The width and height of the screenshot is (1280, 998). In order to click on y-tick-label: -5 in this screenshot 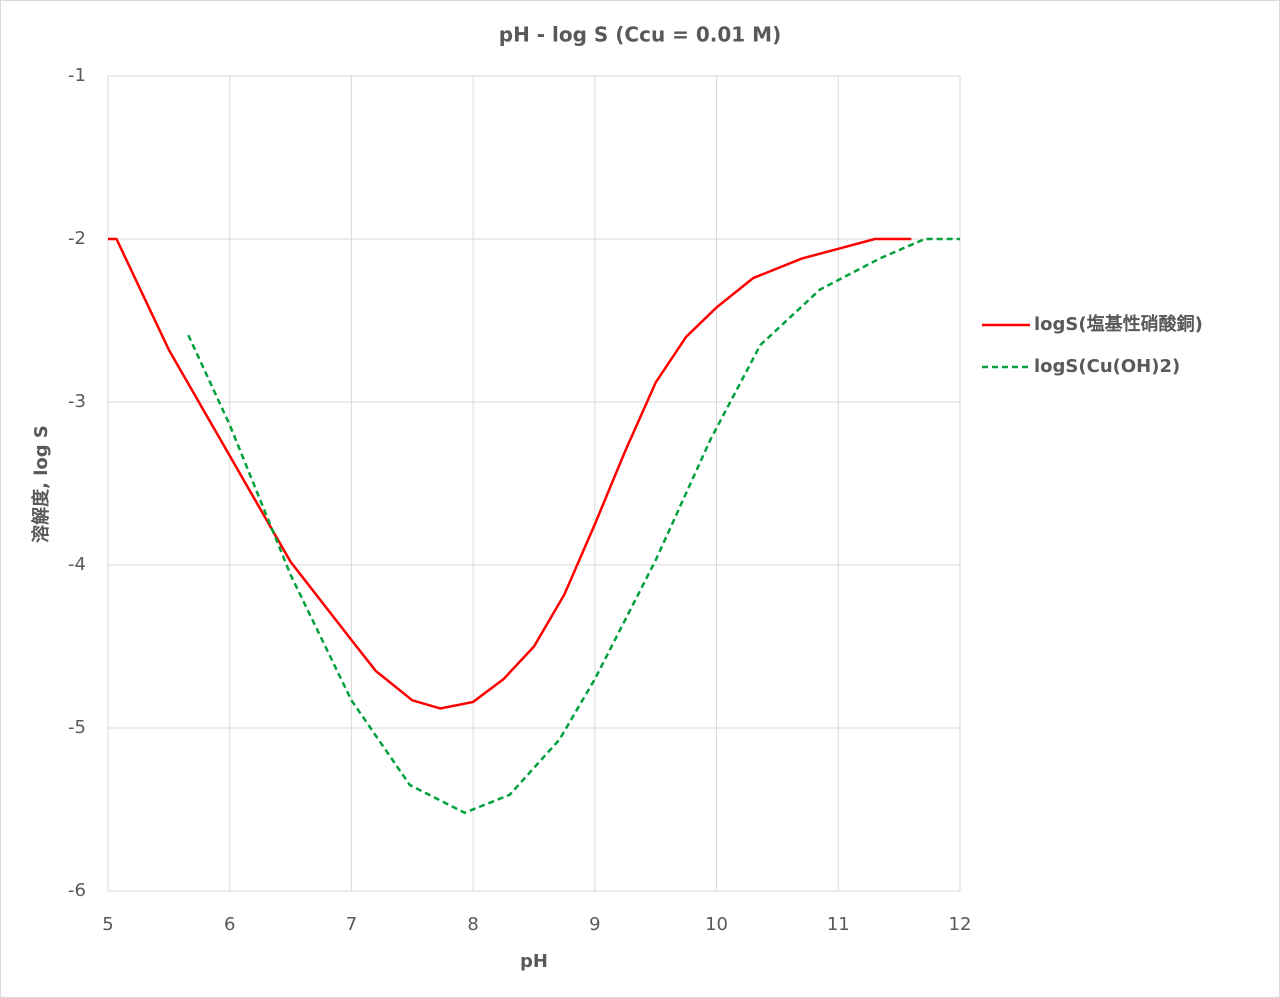, I will do `click(77, 727)`.